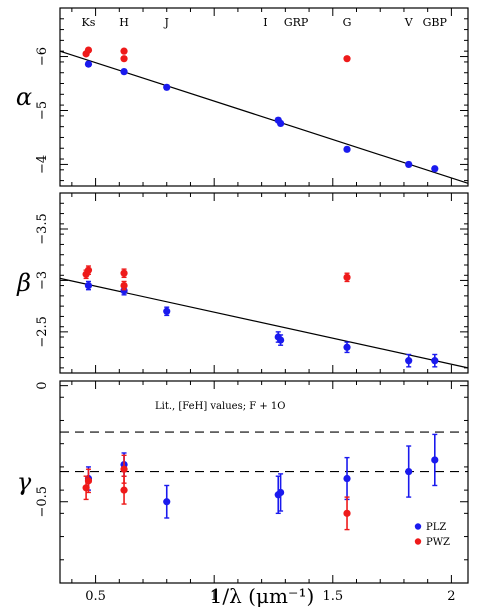 The width and height of the screenshot is (490, 614). Describe the element at coordinates (89, 22) in the screenshot. I see `band-label-ks: Ks` at that location.